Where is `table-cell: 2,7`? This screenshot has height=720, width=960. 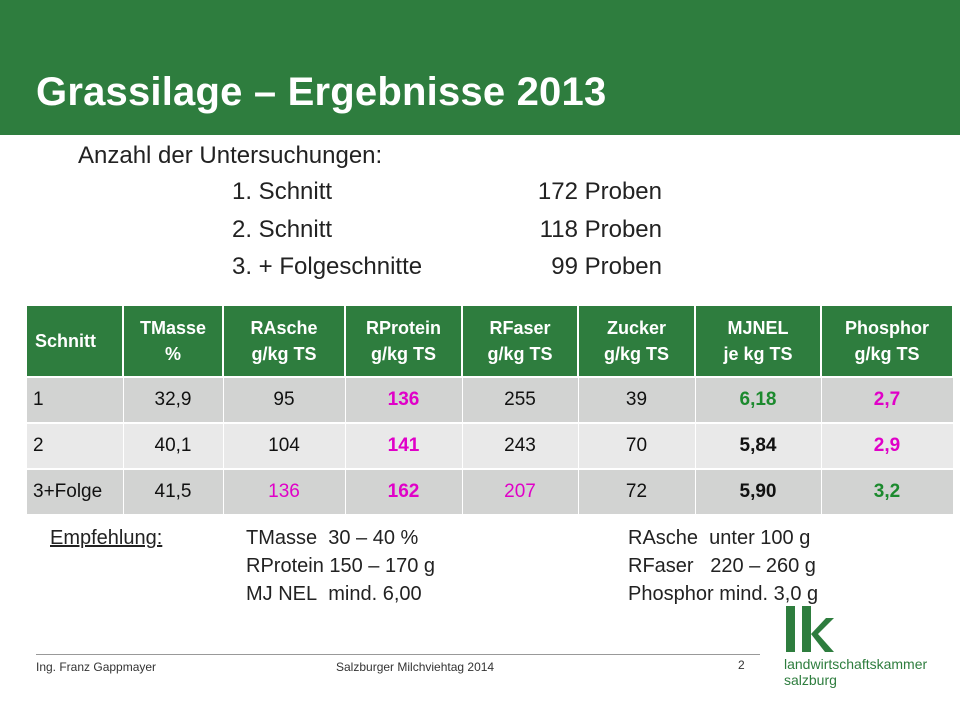 table-cell: 2,7 is located at coordinates (887, 399).